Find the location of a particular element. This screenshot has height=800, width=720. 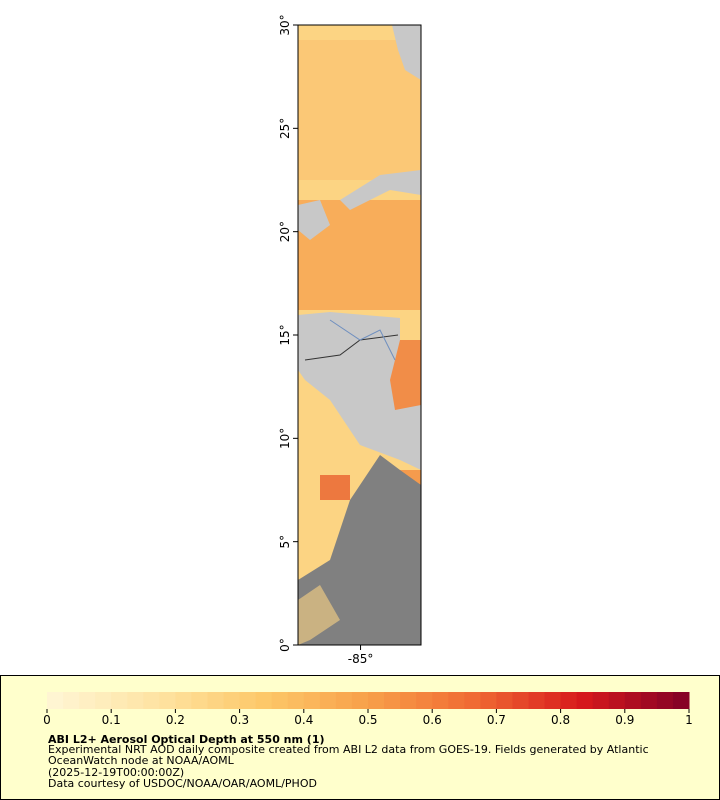

y-tick-label: 20° is located at coordinates (285, 231).